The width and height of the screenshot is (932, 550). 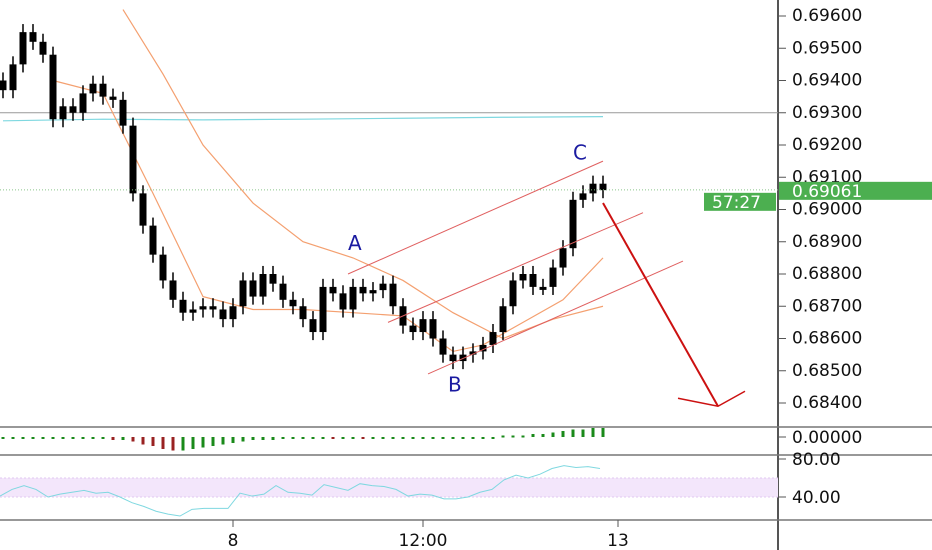 I want to click on wave-label-c: C, so click(x=580, y=152).